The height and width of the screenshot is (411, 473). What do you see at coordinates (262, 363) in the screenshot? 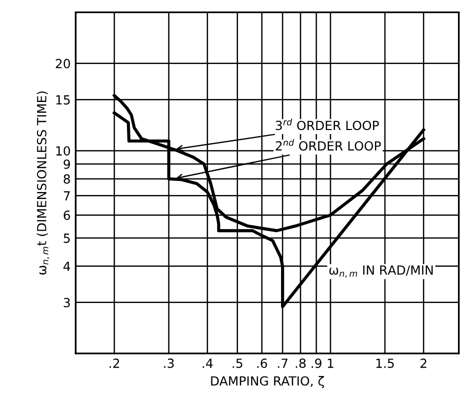
I see `x-tick-label: .6` at bounding box center [262, 363].